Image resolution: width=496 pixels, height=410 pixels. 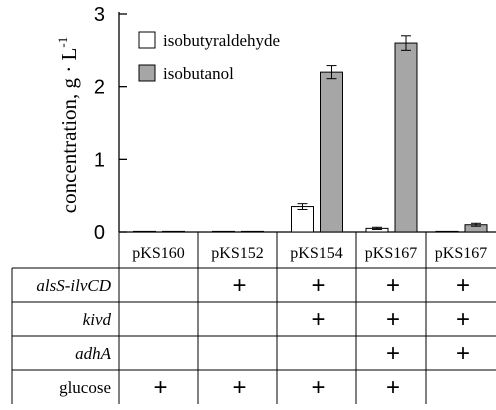 I want to click on y-tick-label: 0, so click(x=99, y=233).